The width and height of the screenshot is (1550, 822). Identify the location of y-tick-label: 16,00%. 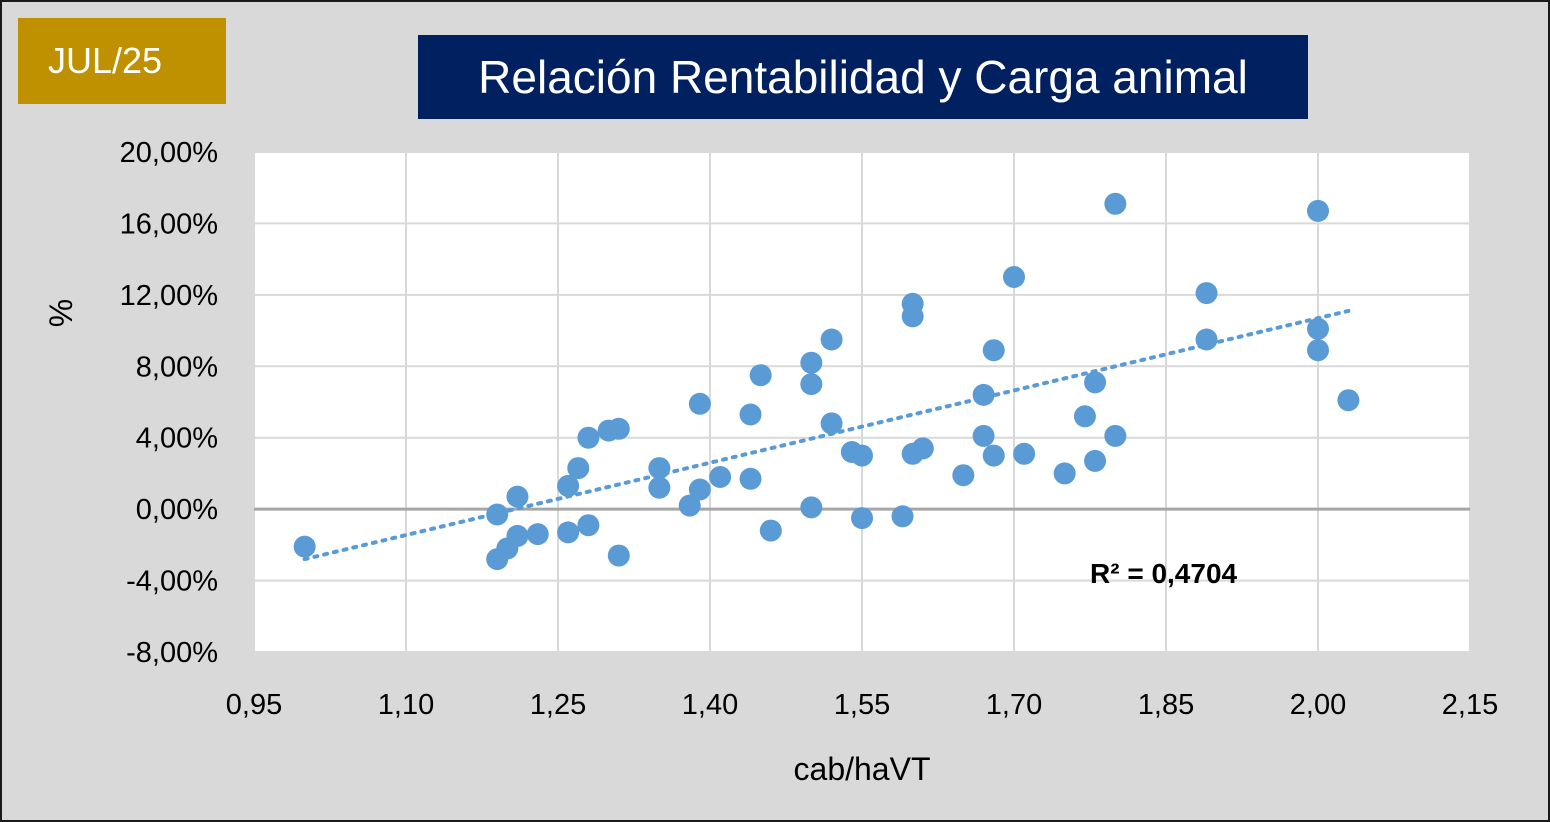
(169, 224).